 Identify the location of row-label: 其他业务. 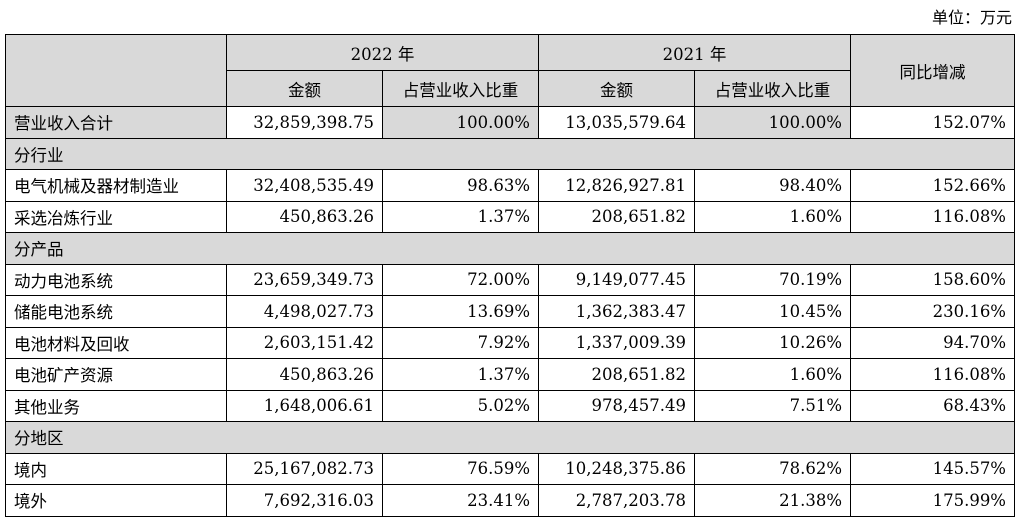
(116, 405).